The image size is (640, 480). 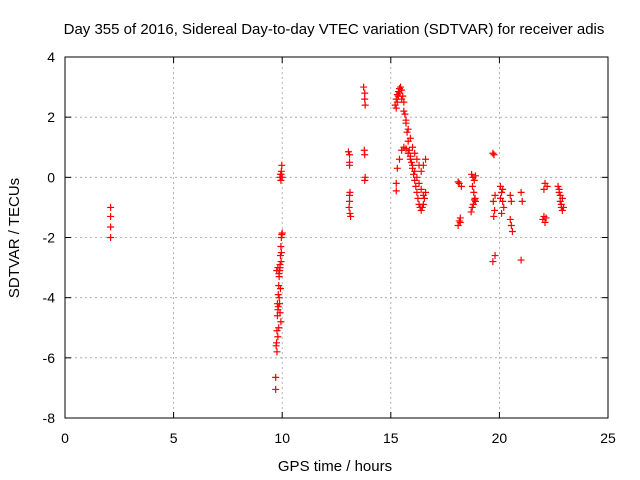 What do you see at coordinates (65, 438) in the screenshot?
I see `x-tick-label: 0` at bounding box center [65, 438].